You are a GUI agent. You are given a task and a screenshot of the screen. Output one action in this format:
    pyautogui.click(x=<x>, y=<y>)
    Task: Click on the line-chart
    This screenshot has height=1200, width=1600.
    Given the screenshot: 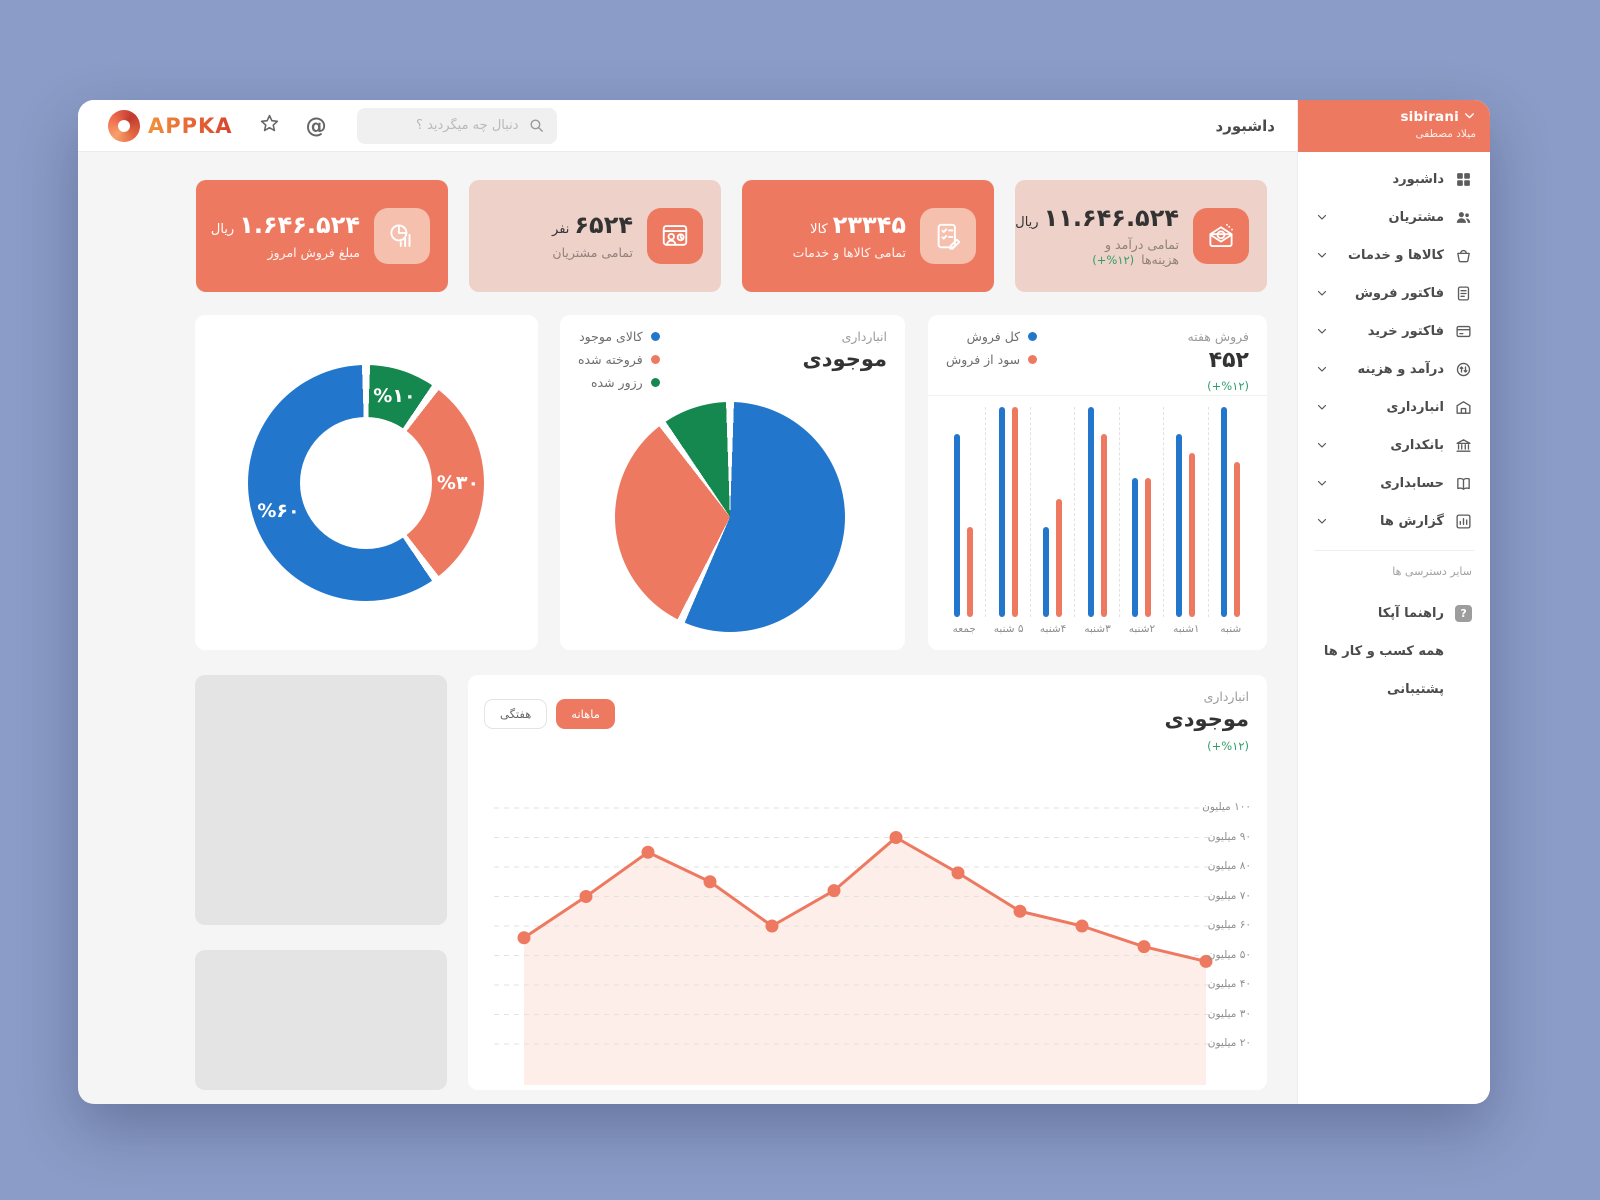 What is the action you would take?
    pyautogui.click(x=854, y=946)
    